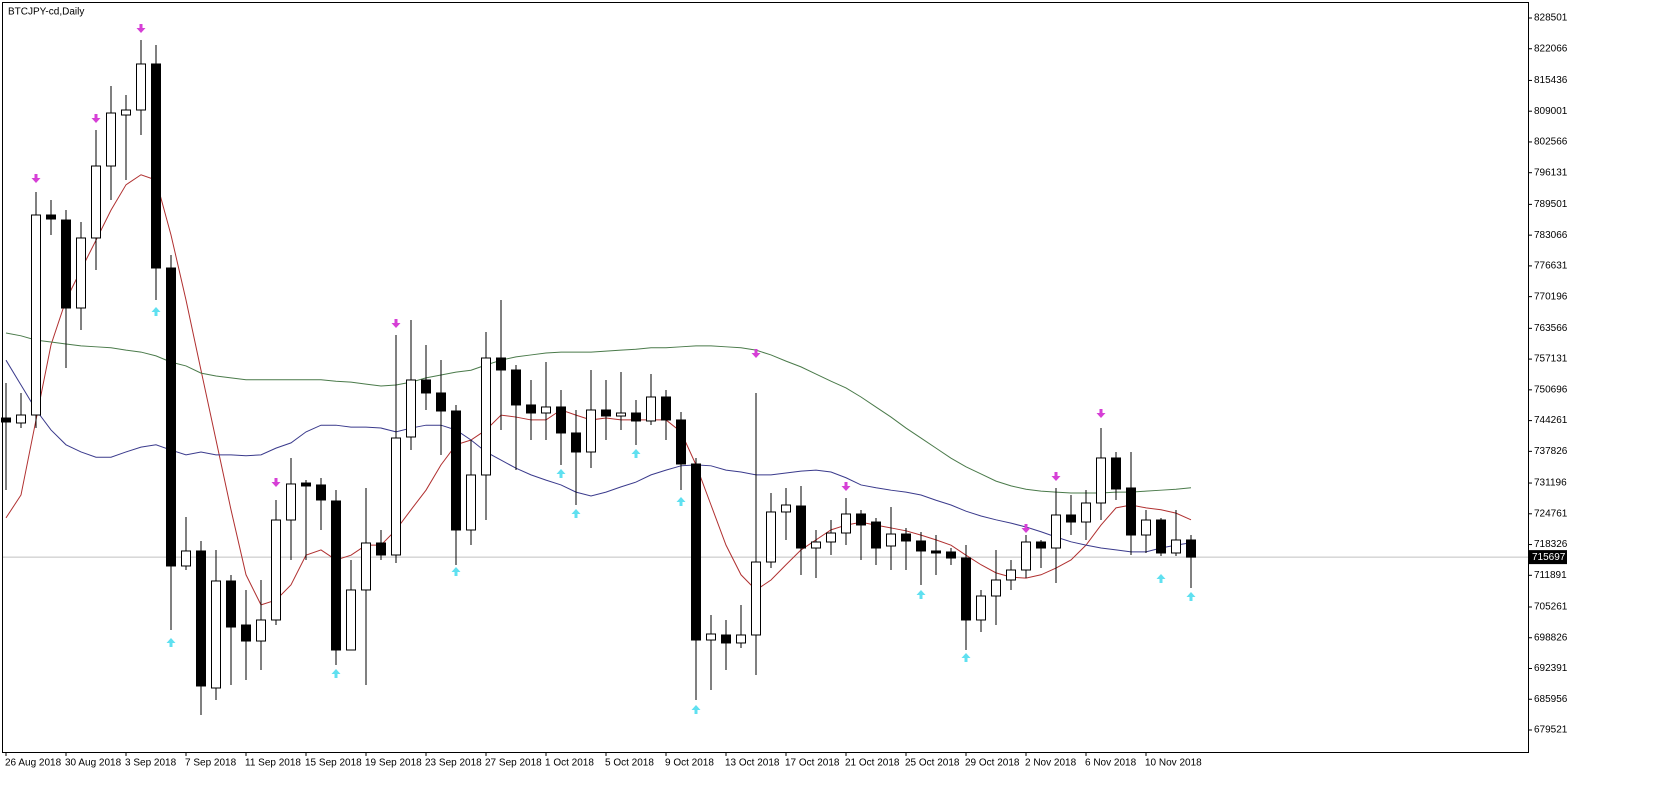  I want to click on y-tick-label: 731196, so click(1550, 483).